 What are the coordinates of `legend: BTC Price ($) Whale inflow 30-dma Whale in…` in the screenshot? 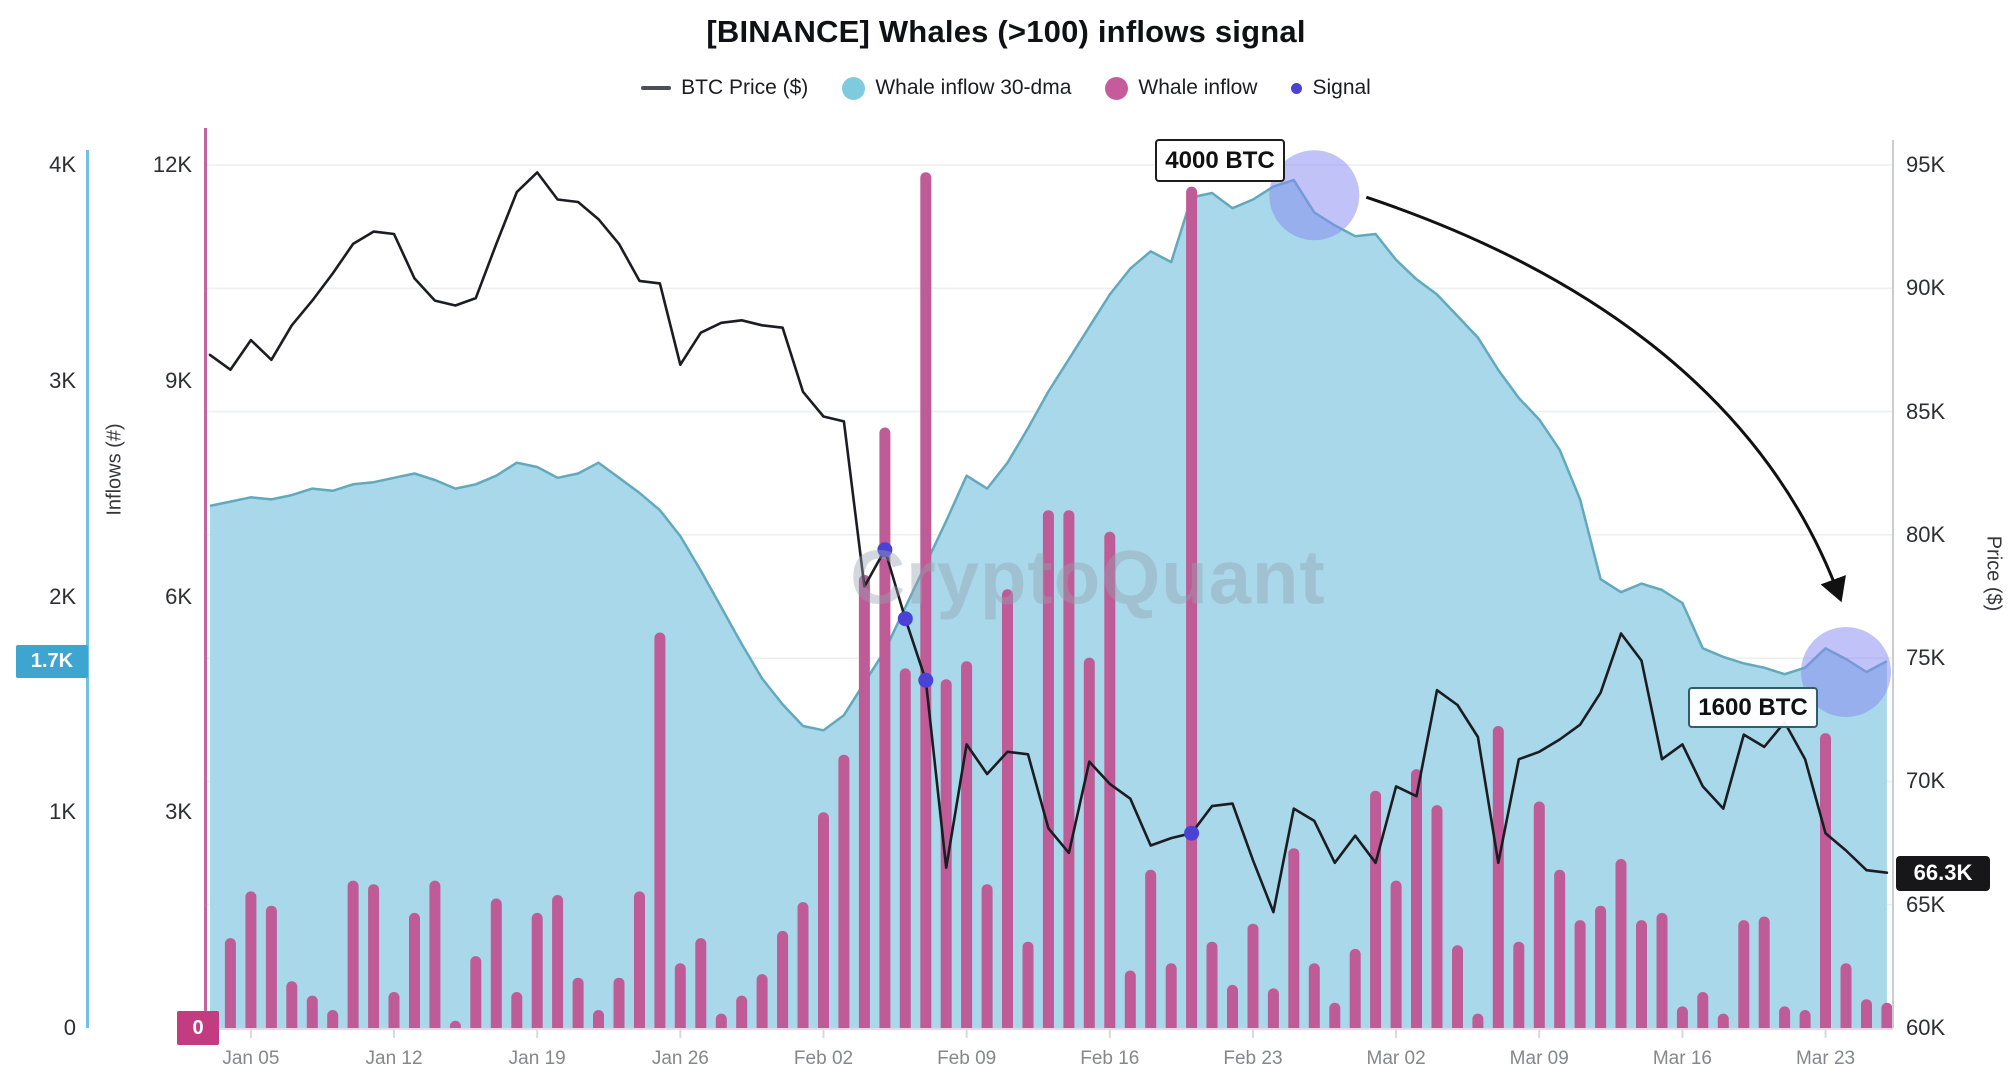 It's located at (1006, 88).